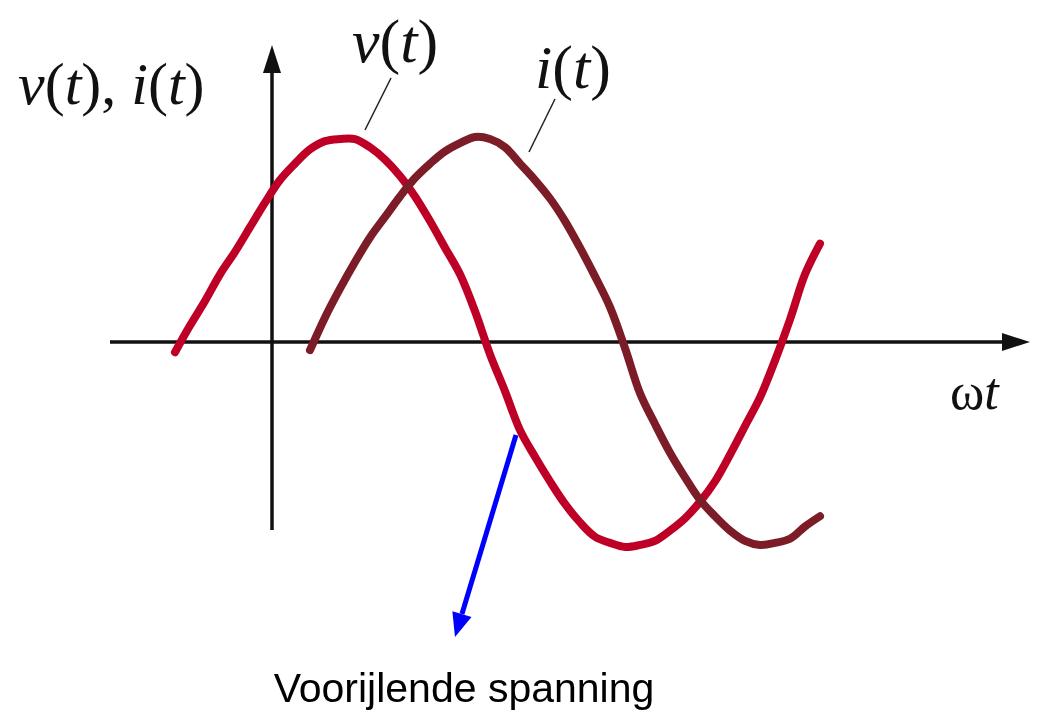 The width and height of the screenshot is (1043, 714). What do you see at coordinates (573, 67) in the screenshot?
I see `series-label: i(t)` at bounding box center [573, 67].